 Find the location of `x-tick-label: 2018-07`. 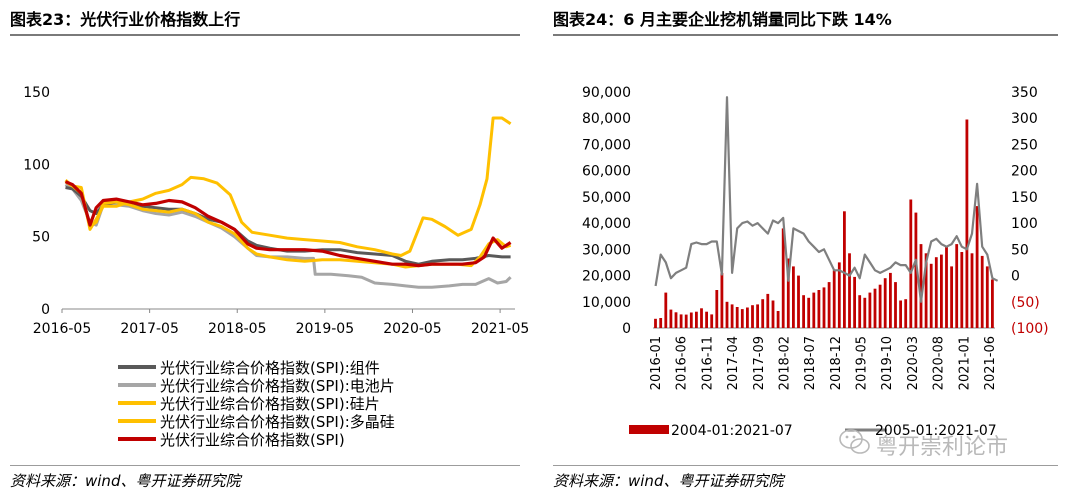

x-tick-label: 2018-07 is located at coordinates (810, 363).